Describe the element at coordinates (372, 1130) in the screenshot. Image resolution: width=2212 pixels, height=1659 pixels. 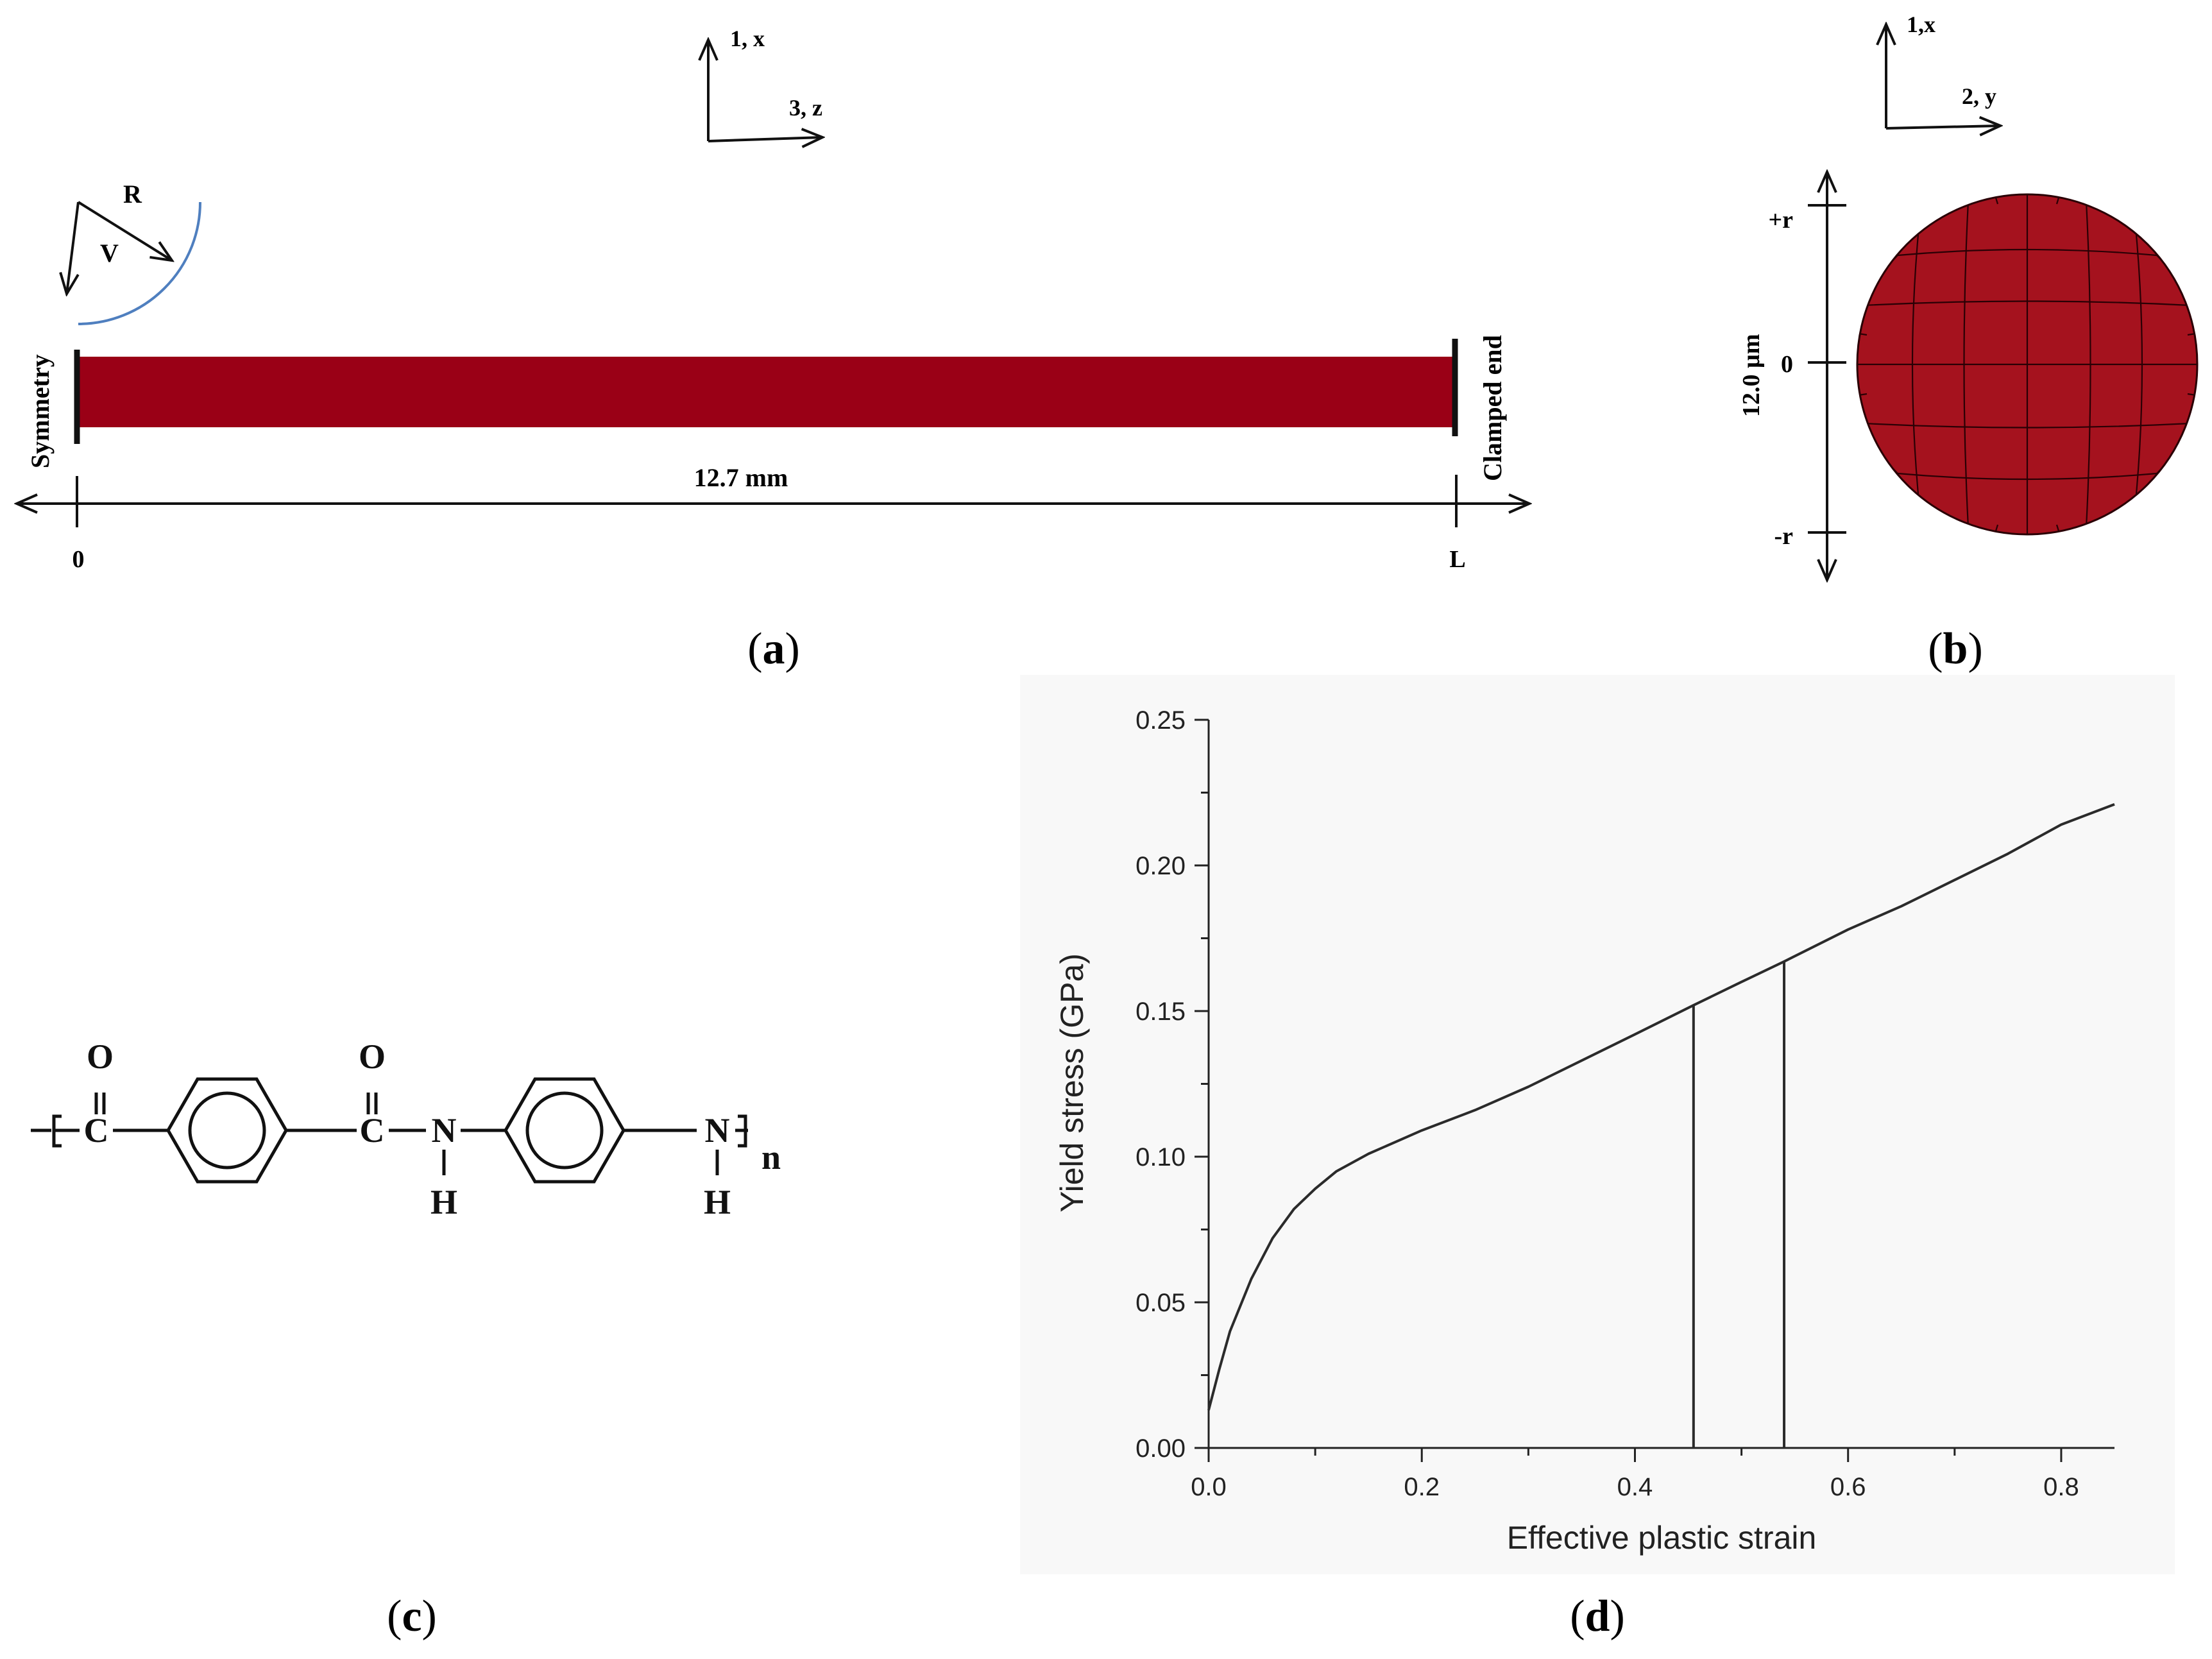
I see `atom-c2: C` at that location.